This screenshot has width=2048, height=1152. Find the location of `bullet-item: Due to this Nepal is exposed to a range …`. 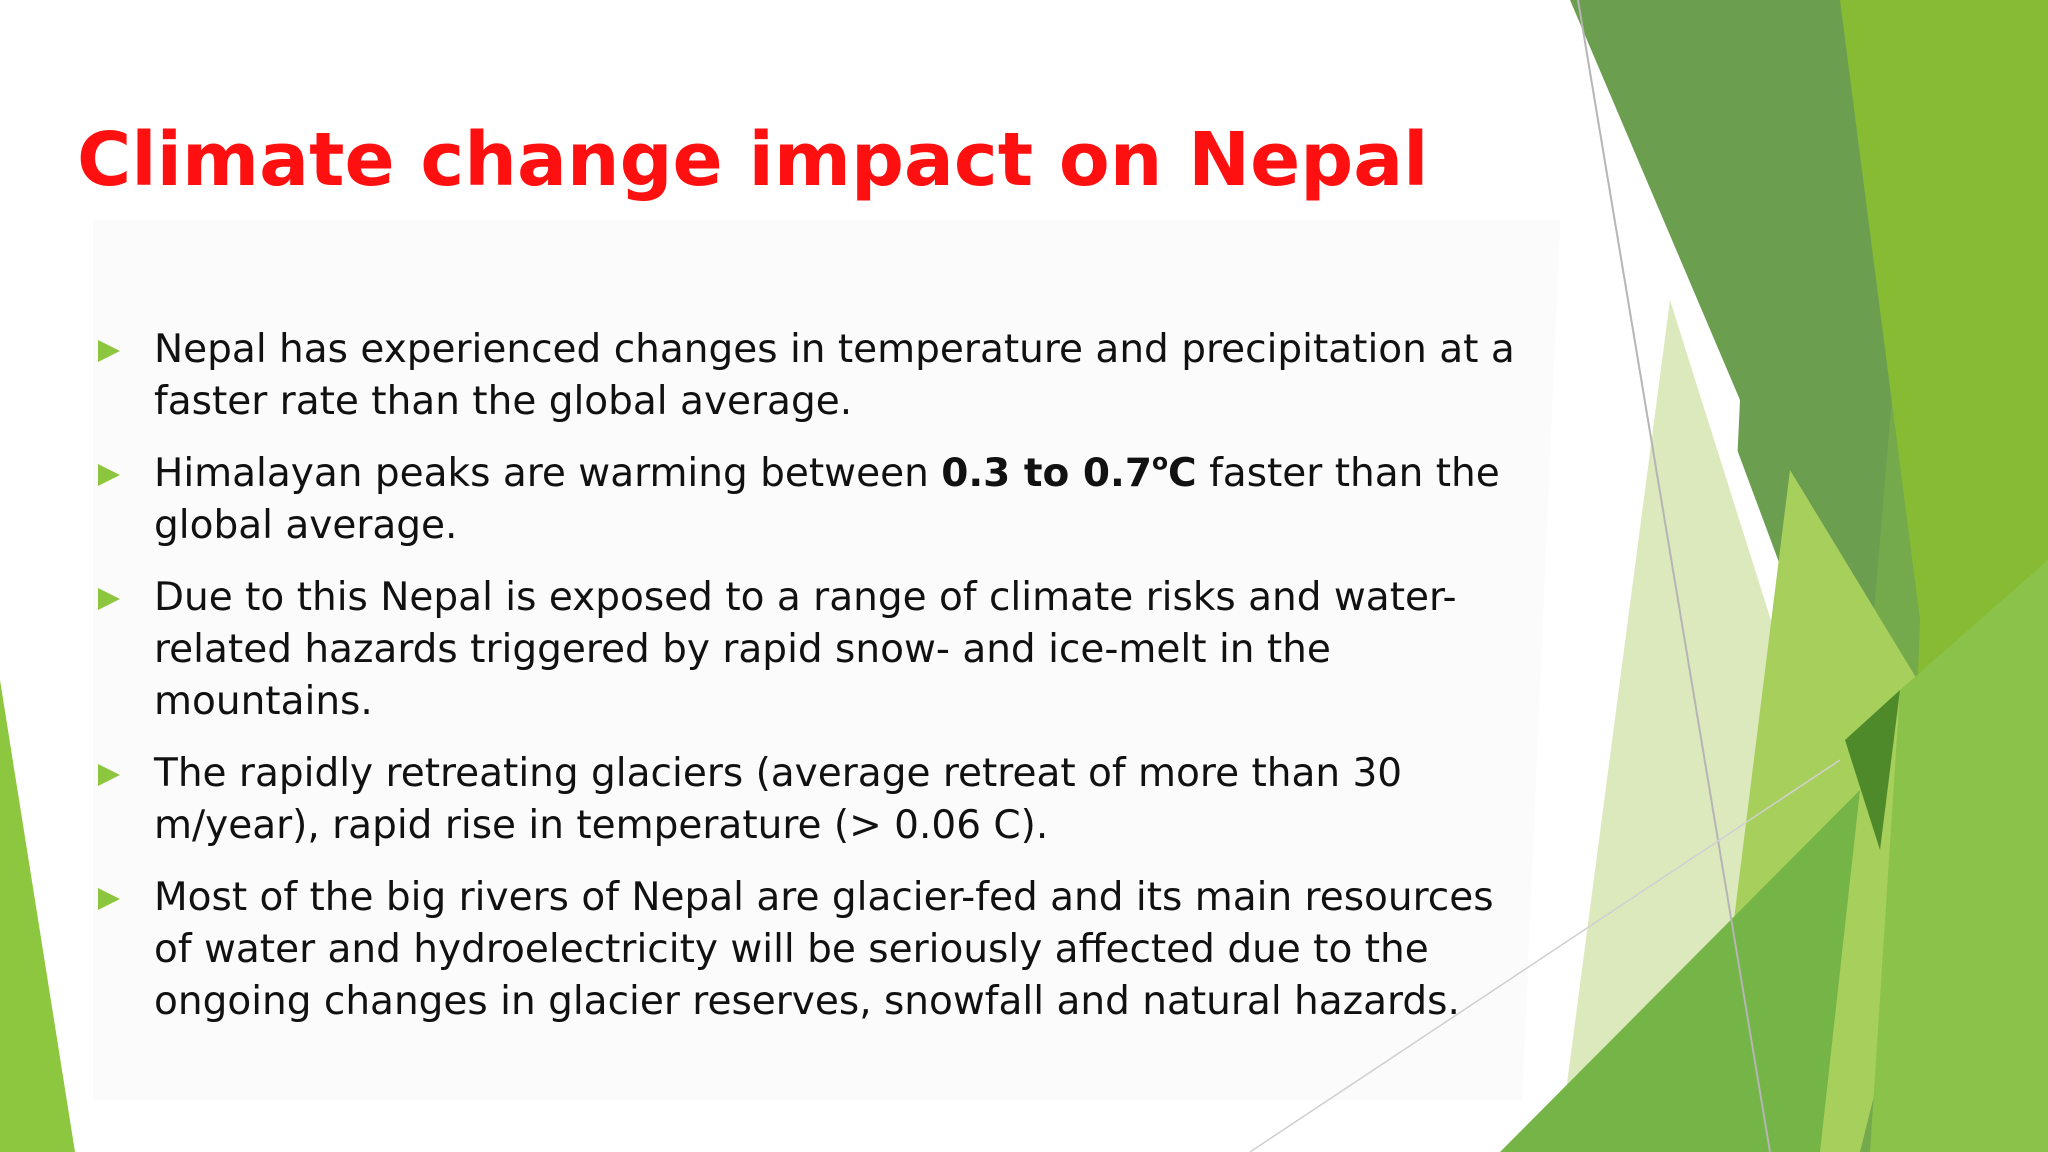

bullet-item: Due to this Nepal is exposed to a range … is located at coordinates (808, 650).